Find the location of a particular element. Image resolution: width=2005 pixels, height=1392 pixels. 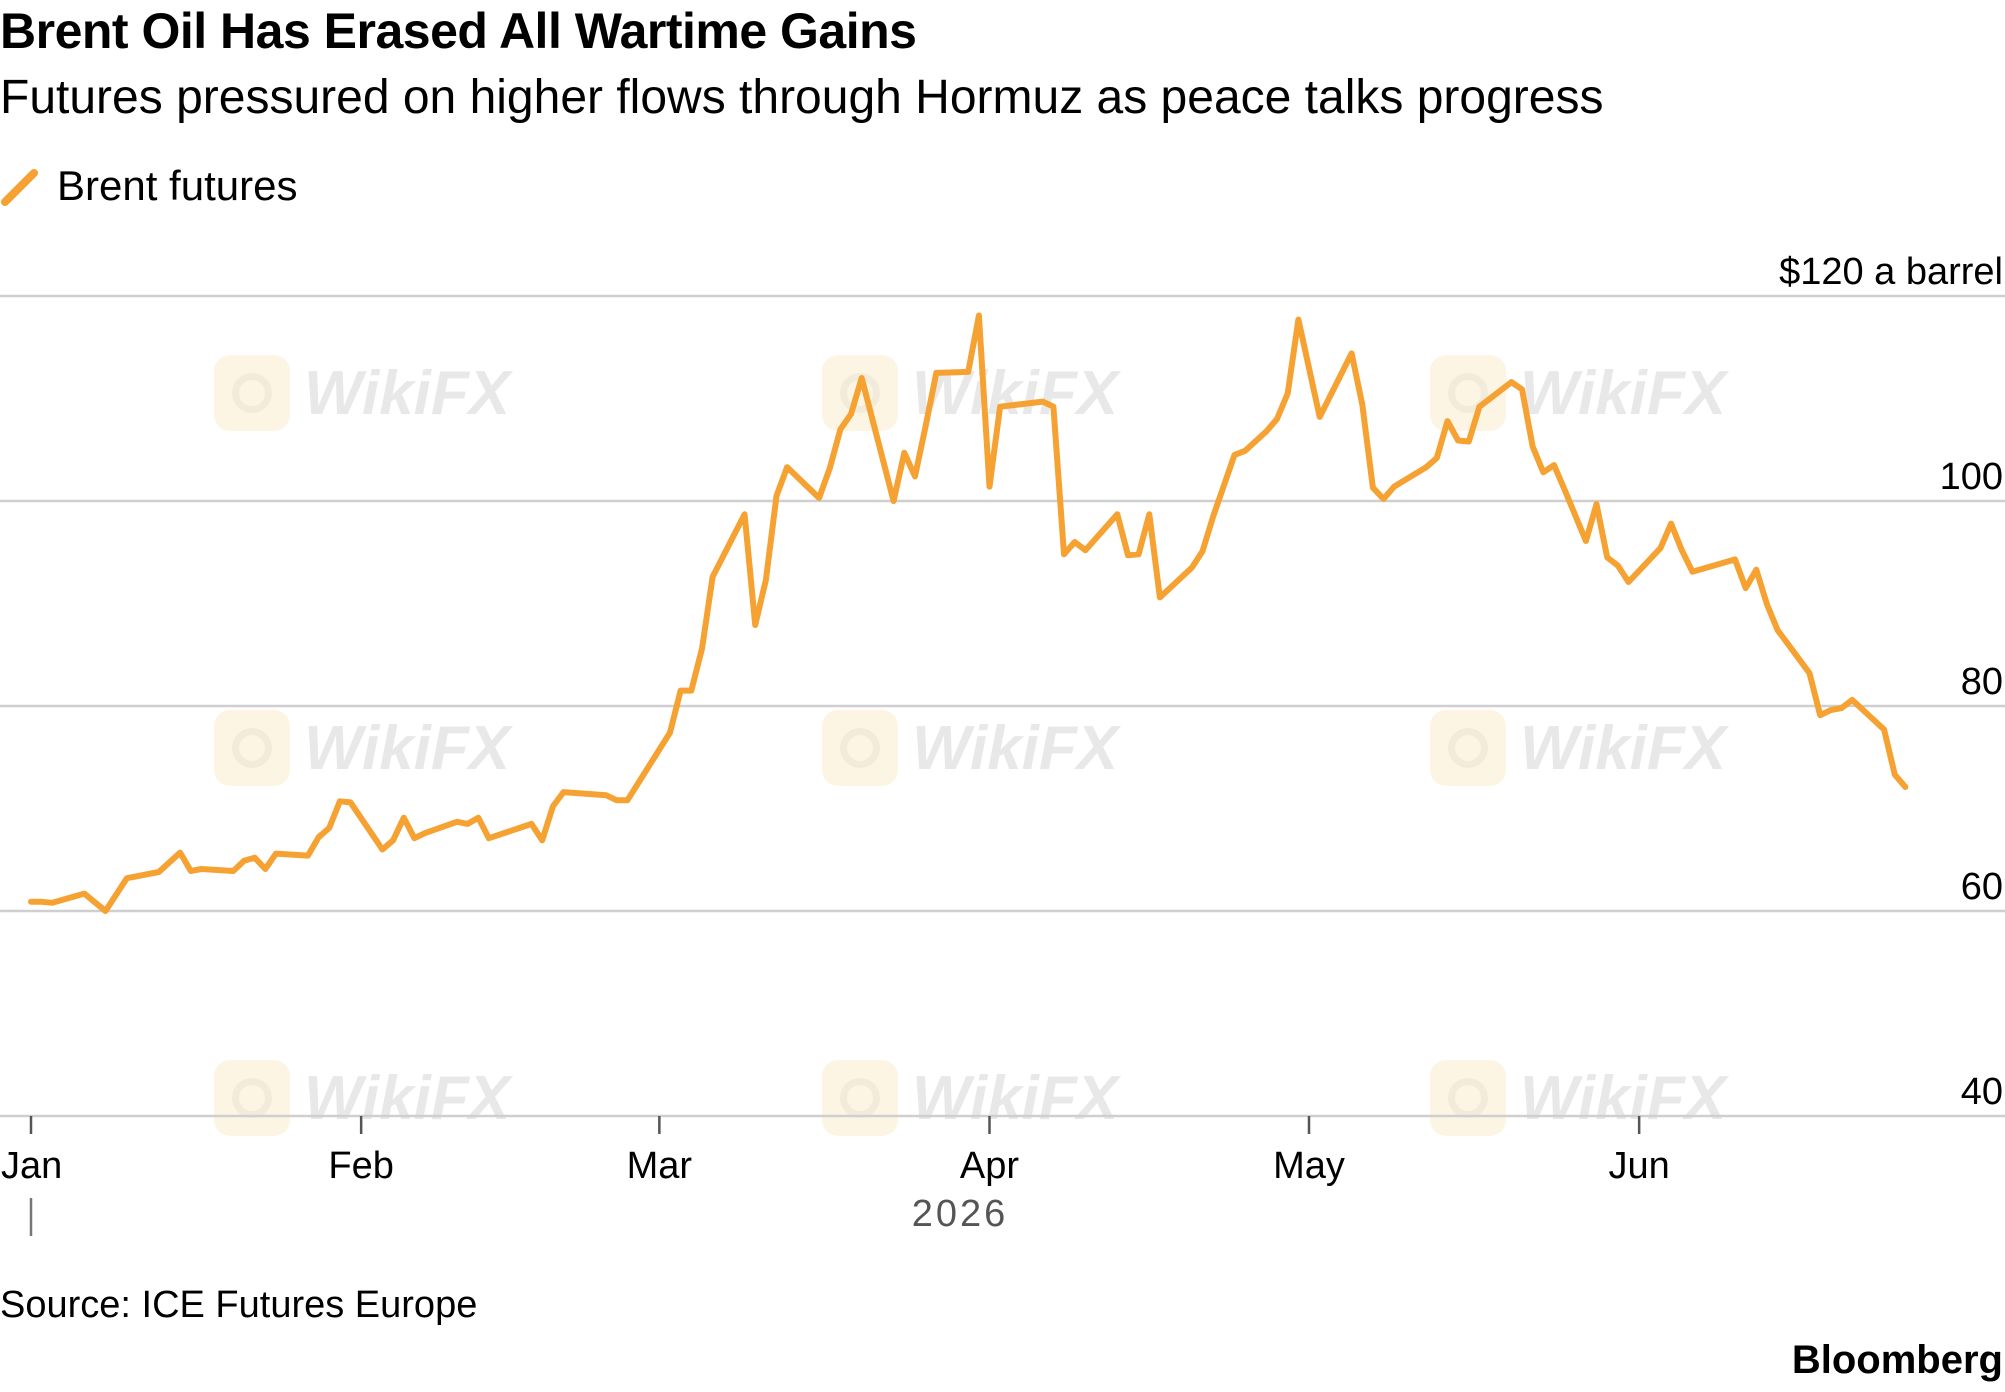

x-tick-label: Jan is located at coordinates (31, 1166).